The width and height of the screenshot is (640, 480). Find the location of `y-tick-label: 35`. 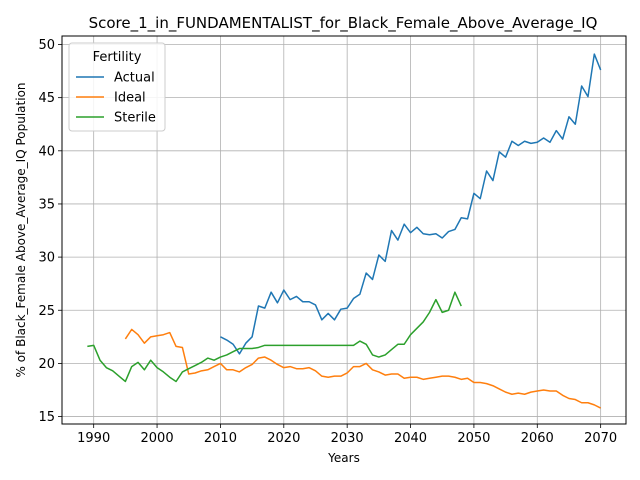

y-tick-label: 35 is located at coordinates (46, 204).